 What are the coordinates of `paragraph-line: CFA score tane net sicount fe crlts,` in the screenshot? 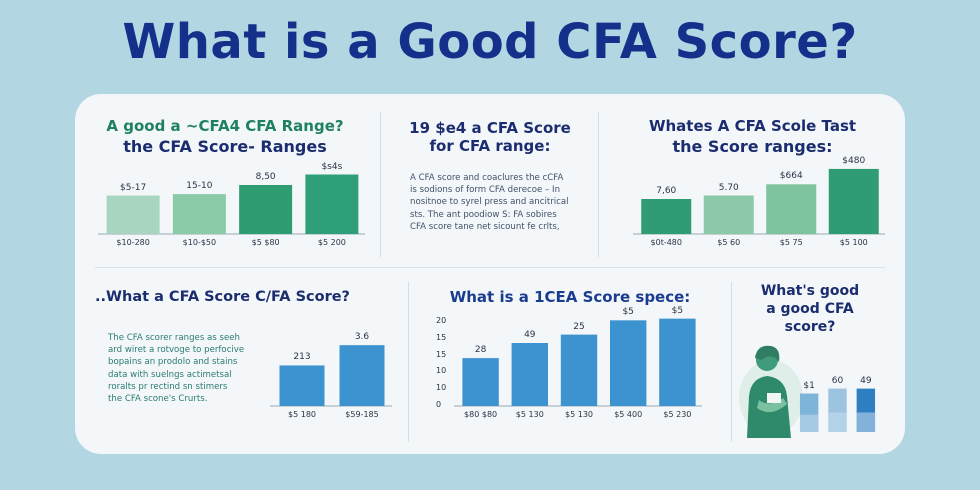 It's located at (485, 226).